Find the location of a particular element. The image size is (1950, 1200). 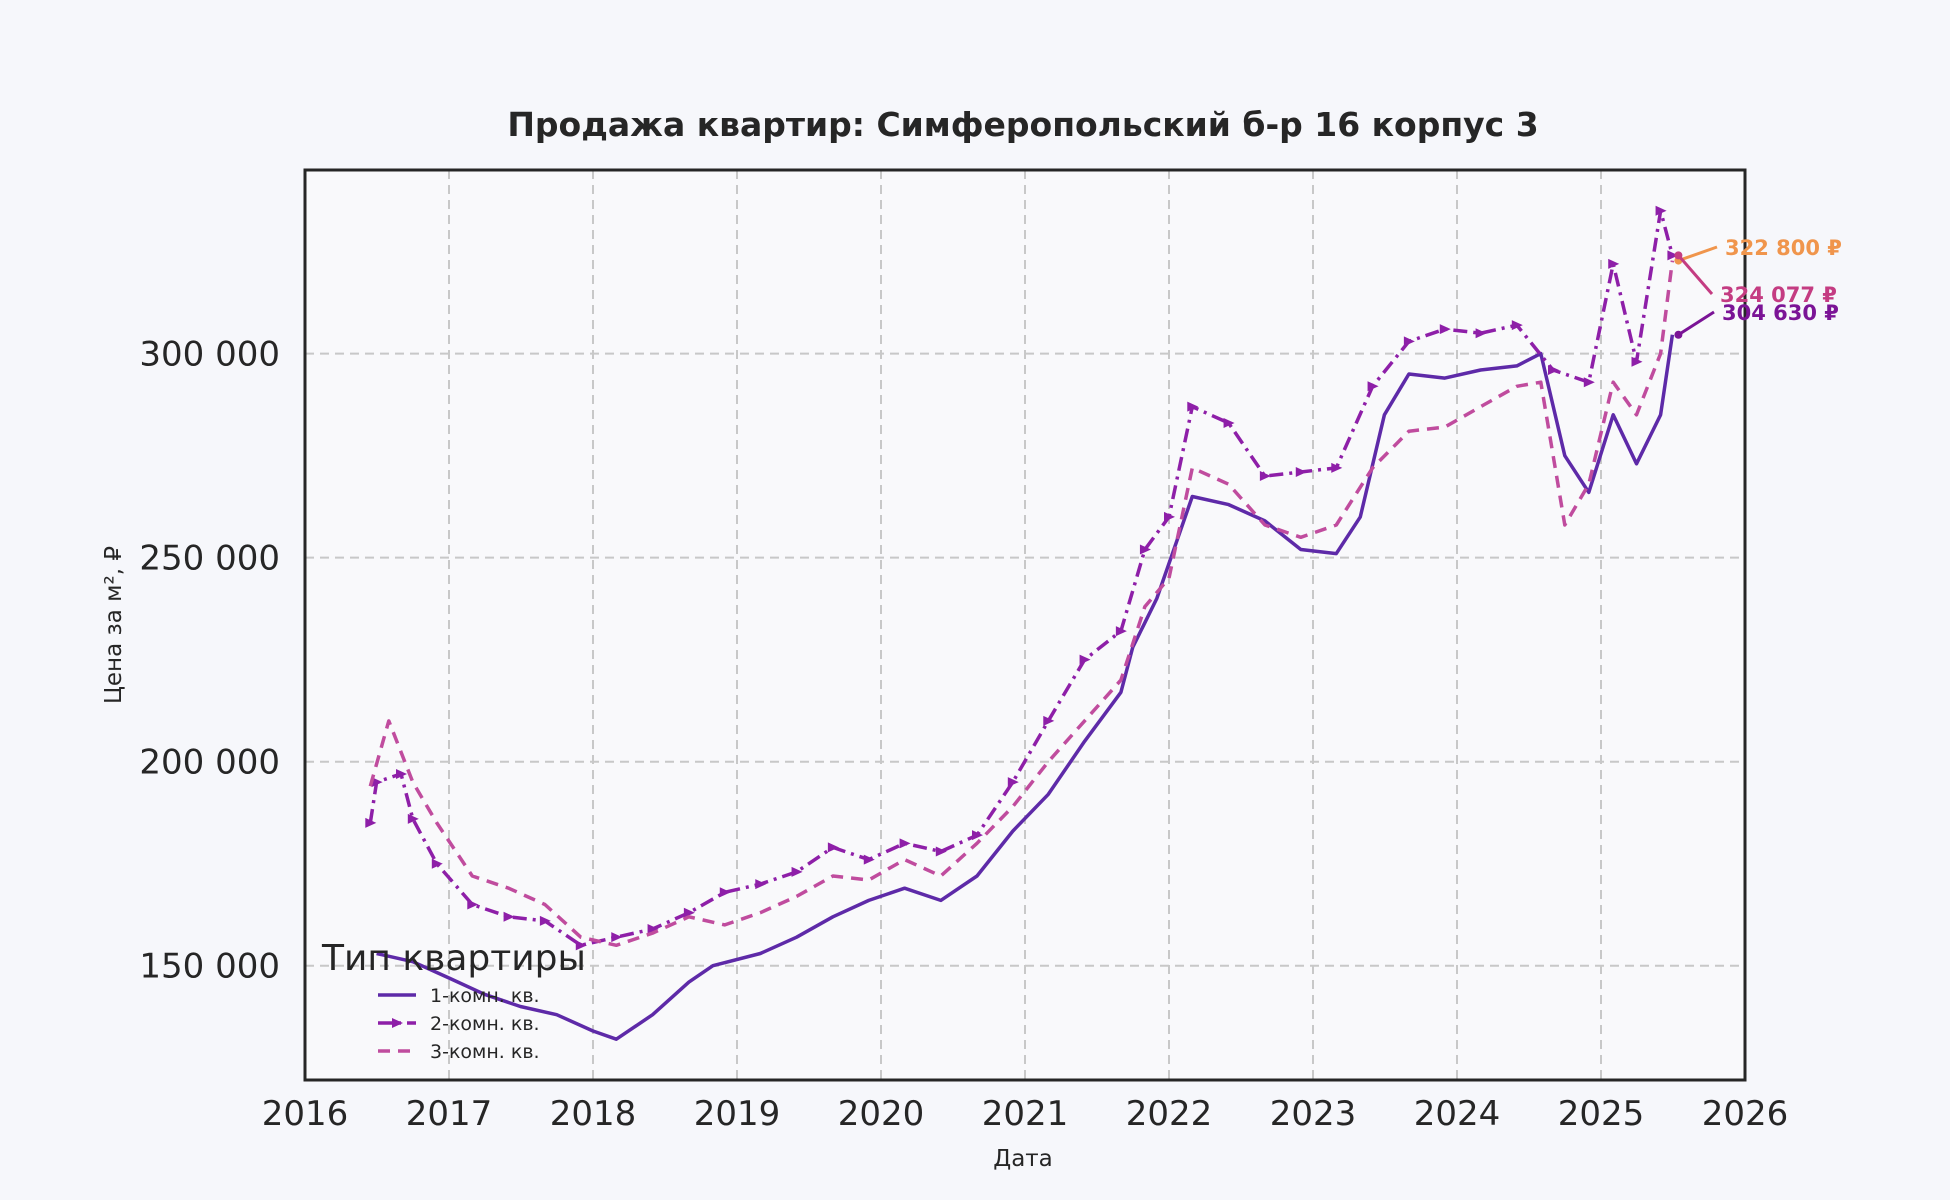

legend-entry-label: 2-комн. кв. is located at coordinates (485, 1024).